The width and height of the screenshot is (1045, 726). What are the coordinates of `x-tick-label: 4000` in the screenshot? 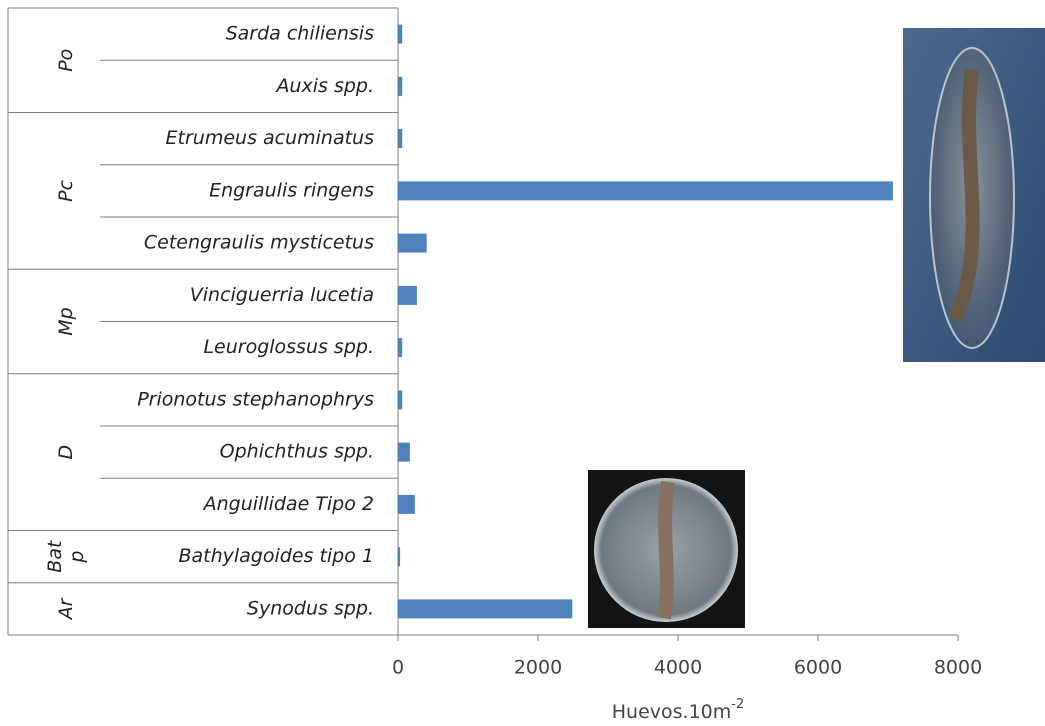 It's located at (678, 668).